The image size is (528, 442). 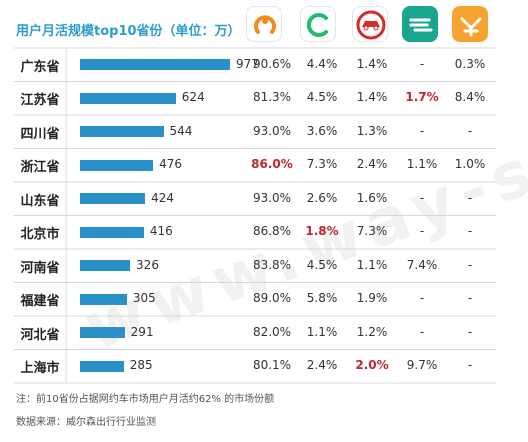 What do you see at coordinates (370, 24) in the screenshot?
I see `shouqi-car-icon` at bounding box center [370, 24].